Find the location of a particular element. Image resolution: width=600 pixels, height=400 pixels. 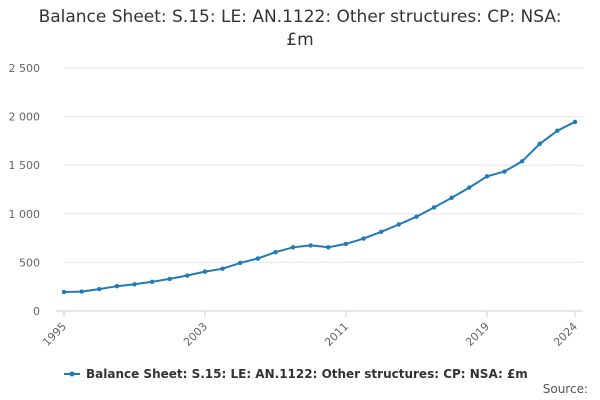

legend-swatch is located at coordinates (72, 374).